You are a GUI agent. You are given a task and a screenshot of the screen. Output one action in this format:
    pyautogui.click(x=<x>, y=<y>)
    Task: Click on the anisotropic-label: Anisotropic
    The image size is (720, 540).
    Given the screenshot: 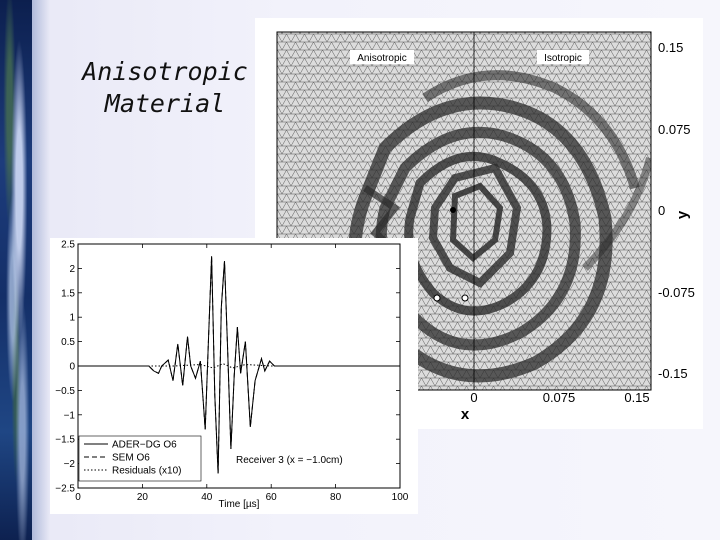 What is the action you would take?
    pyautogui.click(x=381, y=58)
    